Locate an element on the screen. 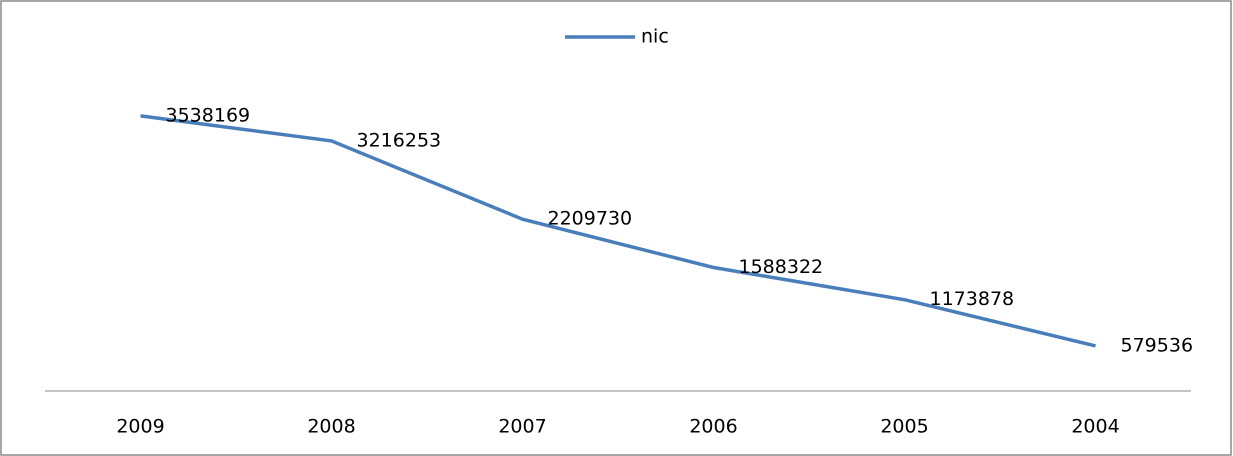  data-label: 579536 is located at coordinates (1157, 345).